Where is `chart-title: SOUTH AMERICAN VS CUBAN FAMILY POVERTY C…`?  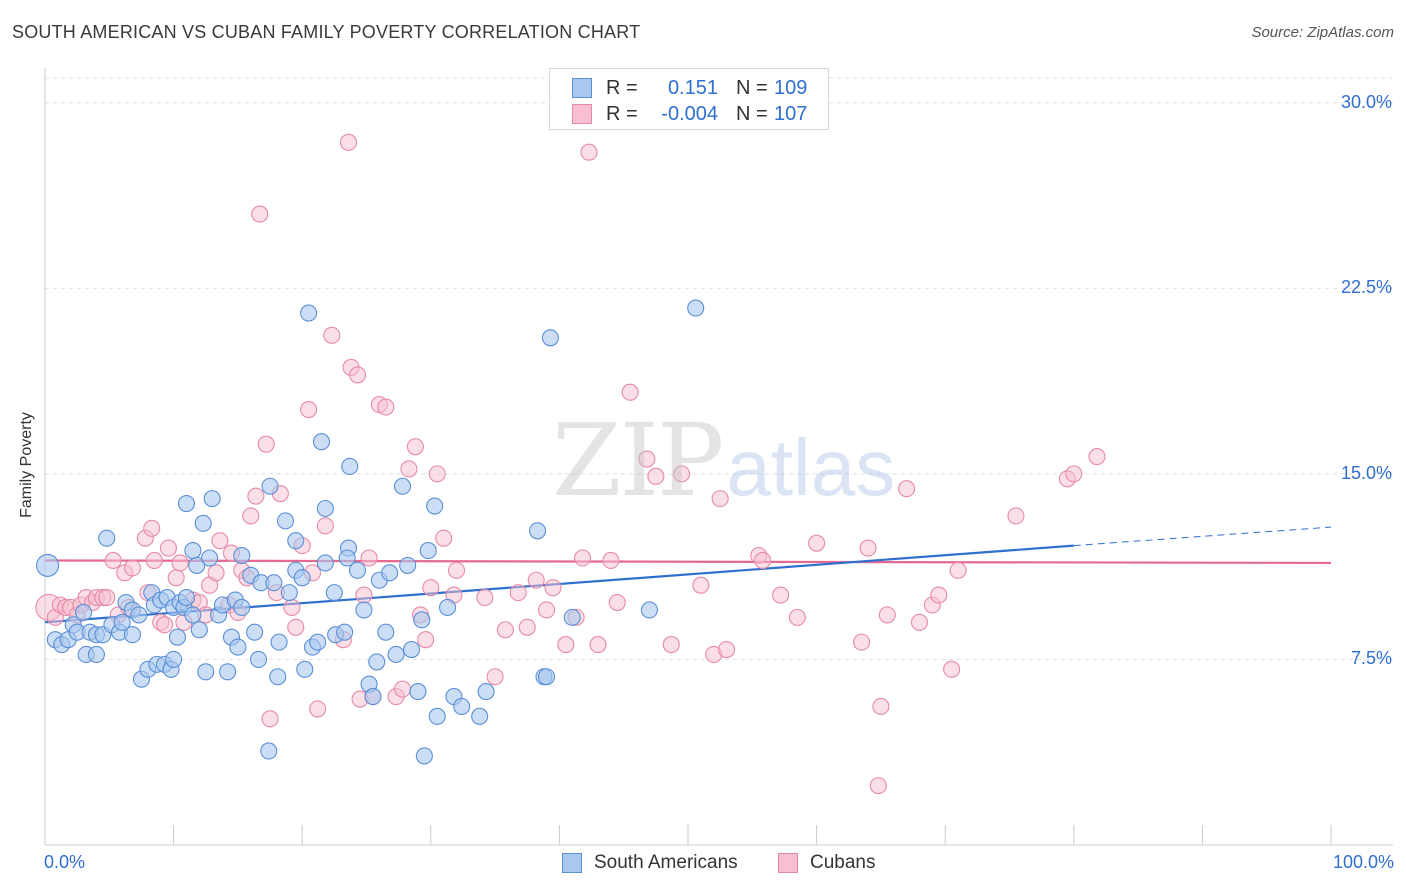 chart-title: SOUTH AMERICAN VS CUBAN FAMILY POVERTY C… is located at coordinates (326, 32).